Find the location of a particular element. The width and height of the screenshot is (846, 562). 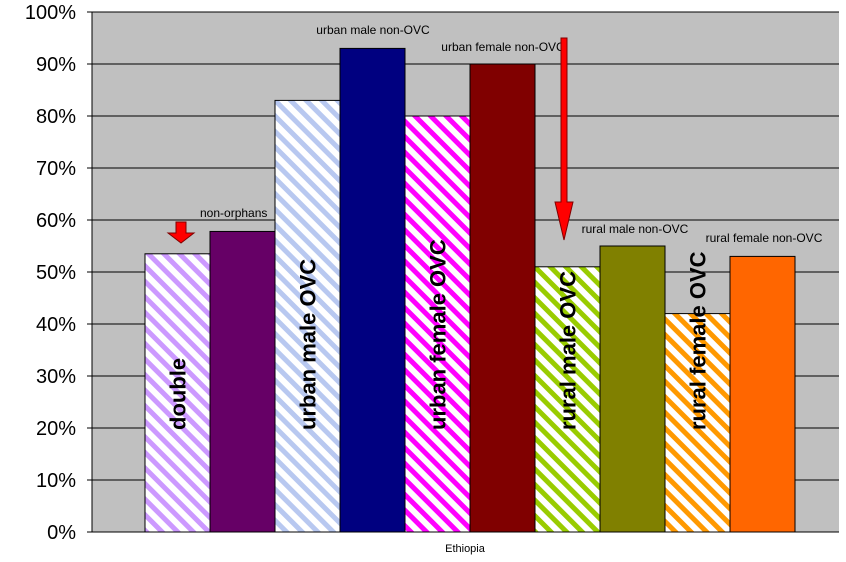

bar-inner-label: double is located at coordinates (178, 394).